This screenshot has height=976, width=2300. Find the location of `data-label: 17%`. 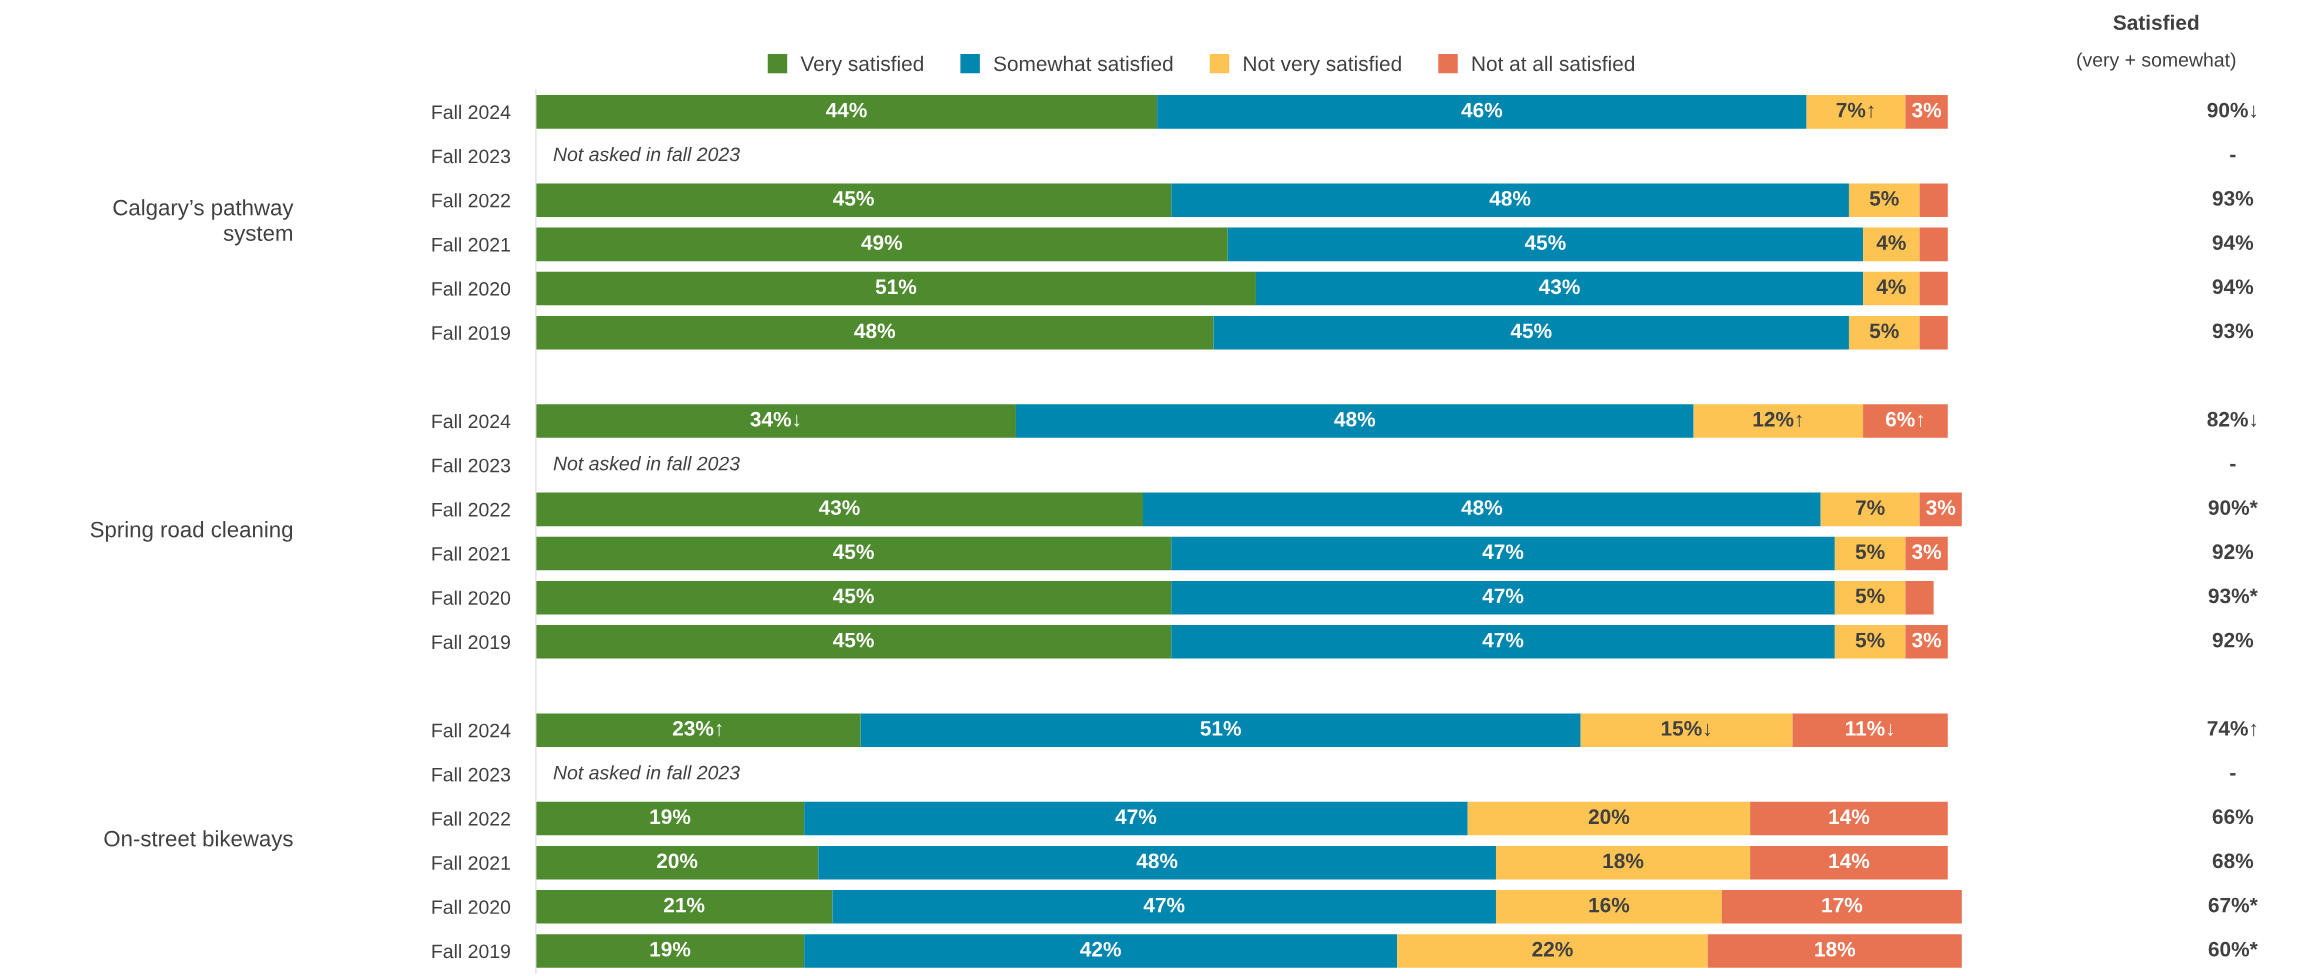

data-label: 17% is located at coordinates (1842, 905).